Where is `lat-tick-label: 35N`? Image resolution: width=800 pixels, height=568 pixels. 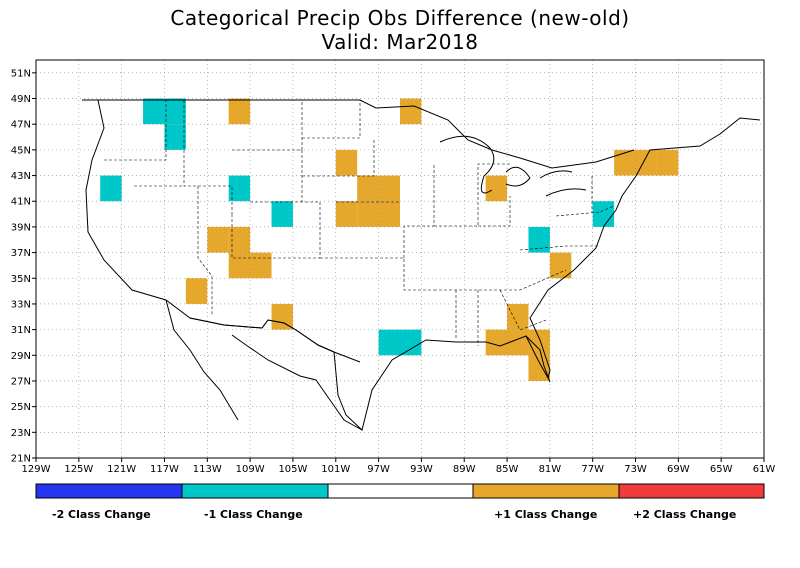 lat-tick-label: 35N is located at coordinates (21, 279).